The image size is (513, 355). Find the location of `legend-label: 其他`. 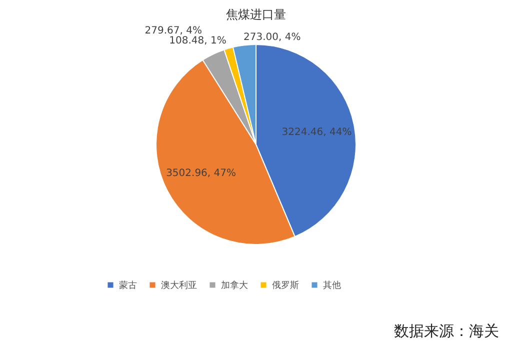

legend-label: 其他 is located at coordinates (332, 285).